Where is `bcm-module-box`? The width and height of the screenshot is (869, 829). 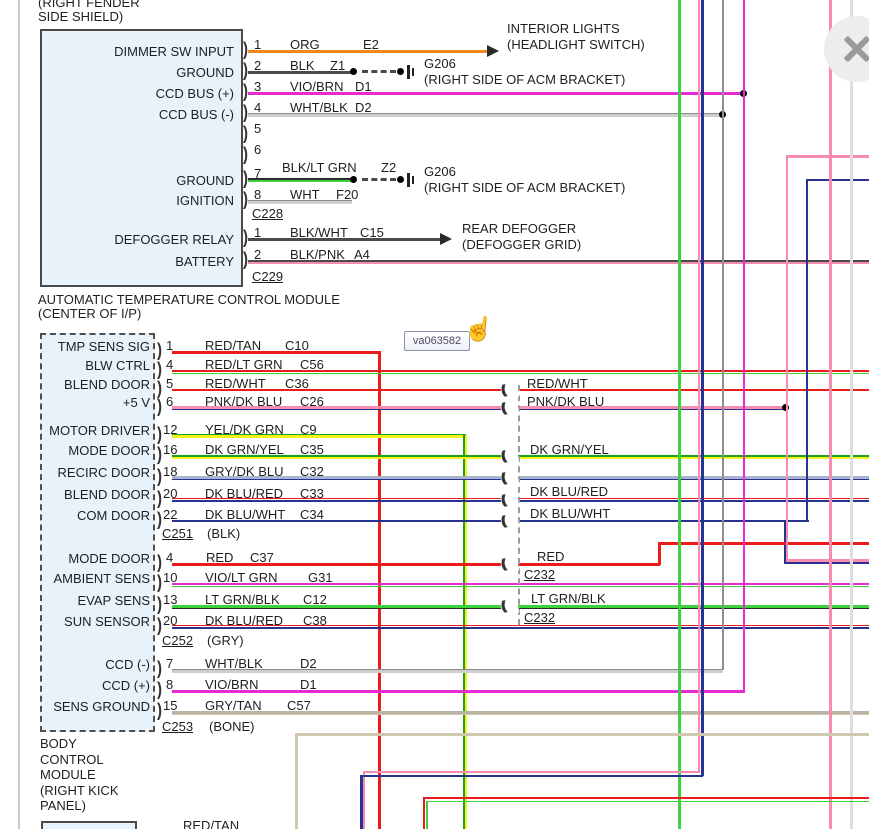
bcm-module-box is located at coordinates (89, 825).